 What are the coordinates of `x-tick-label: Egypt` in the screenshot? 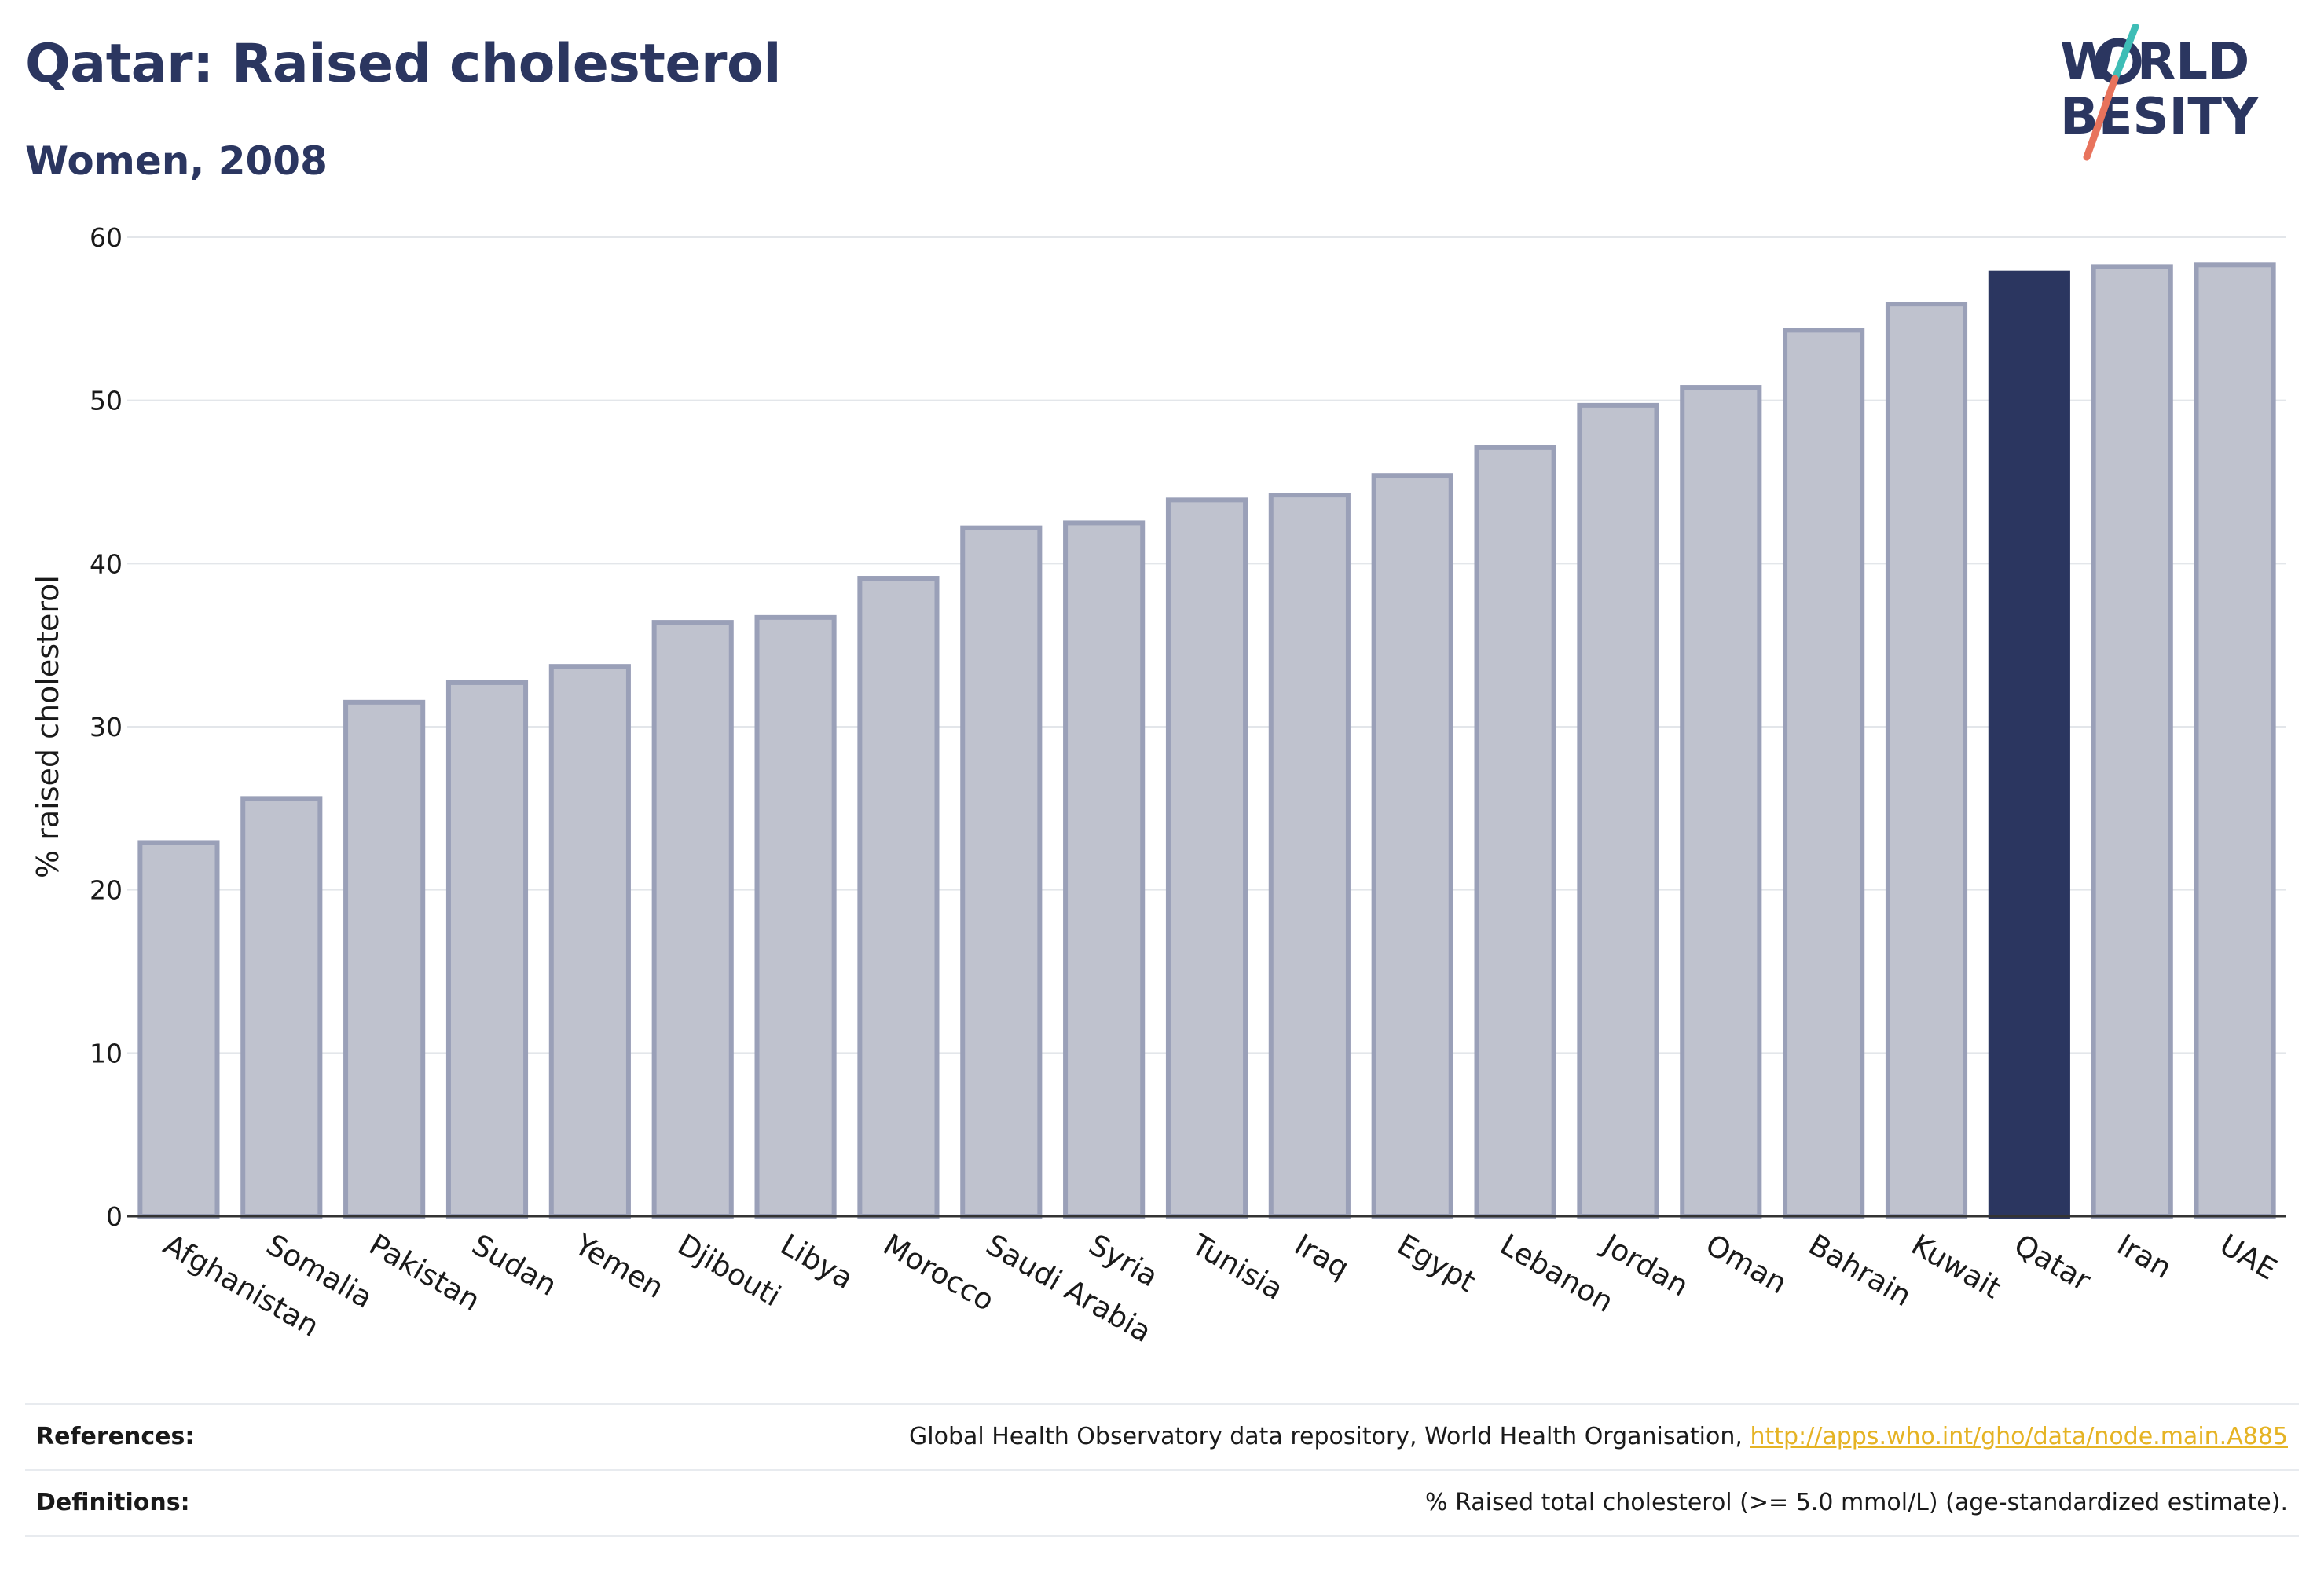 It's located at (1436, 1263).